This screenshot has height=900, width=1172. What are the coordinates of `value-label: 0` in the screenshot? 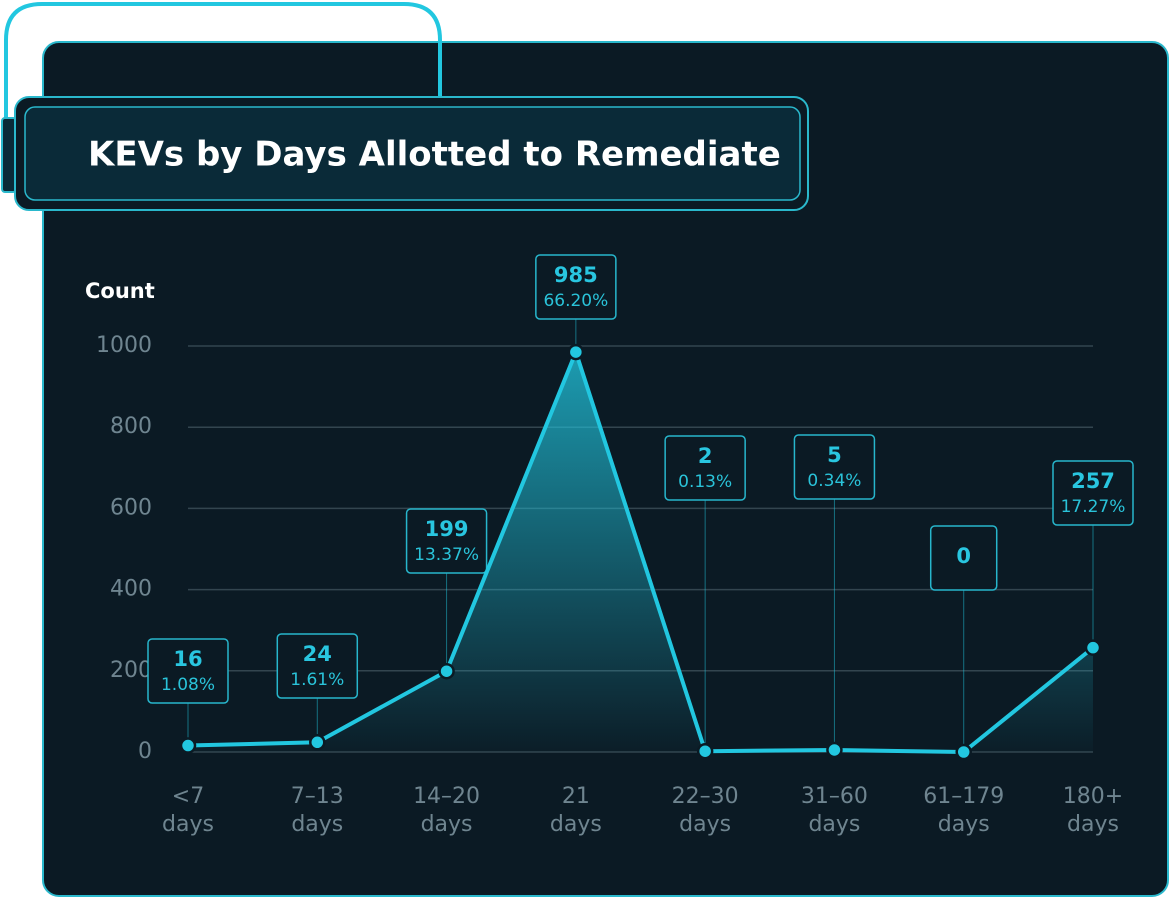 It's located at (963, 556).